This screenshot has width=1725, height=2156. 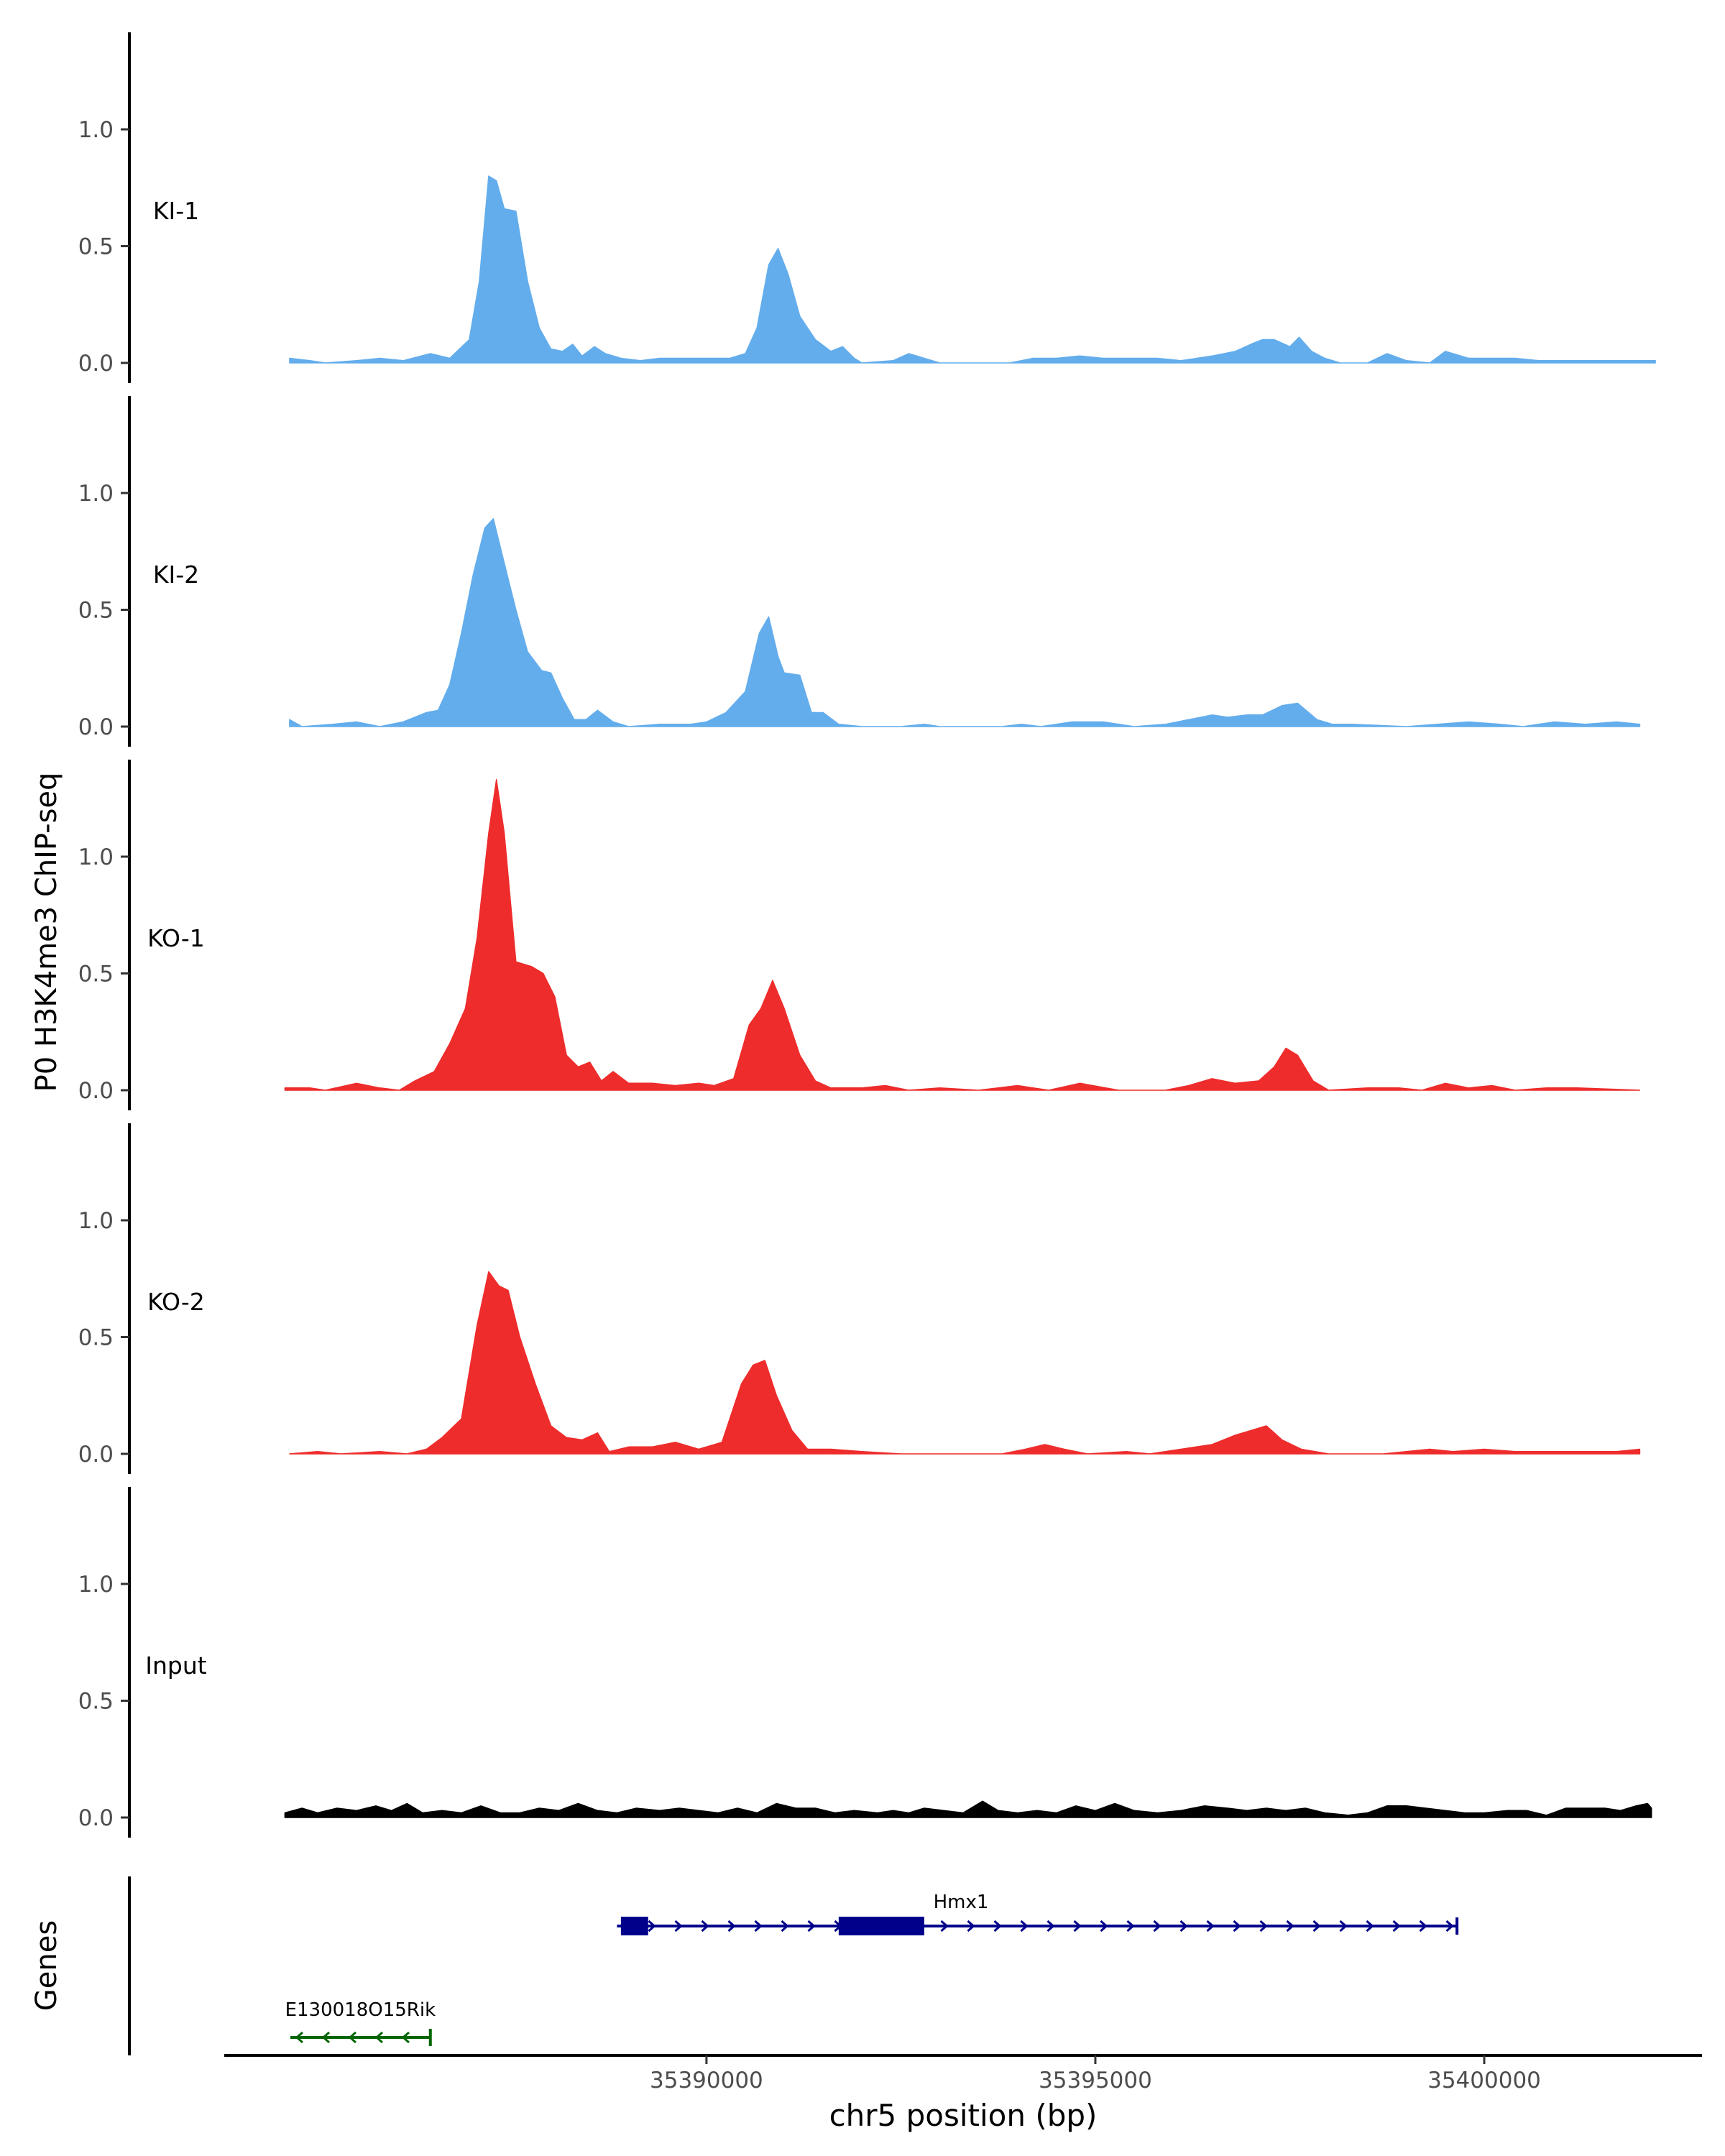 What do you see at coordinates (1484, 2080) in the screenshot?
I see `x-tick-label: 35400000` at bounding box center [1484, 2080].